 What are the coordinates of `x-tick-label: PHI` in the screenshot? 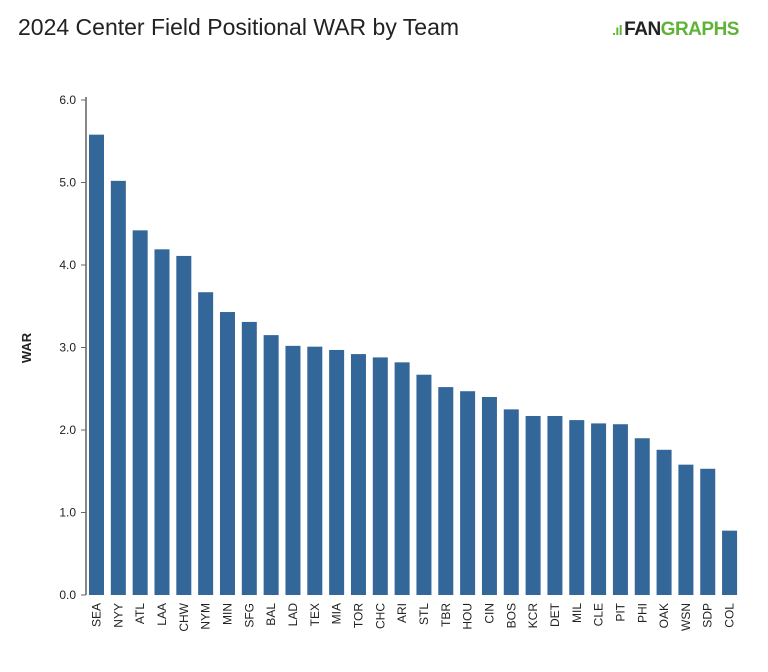 It's located at (642, 613).